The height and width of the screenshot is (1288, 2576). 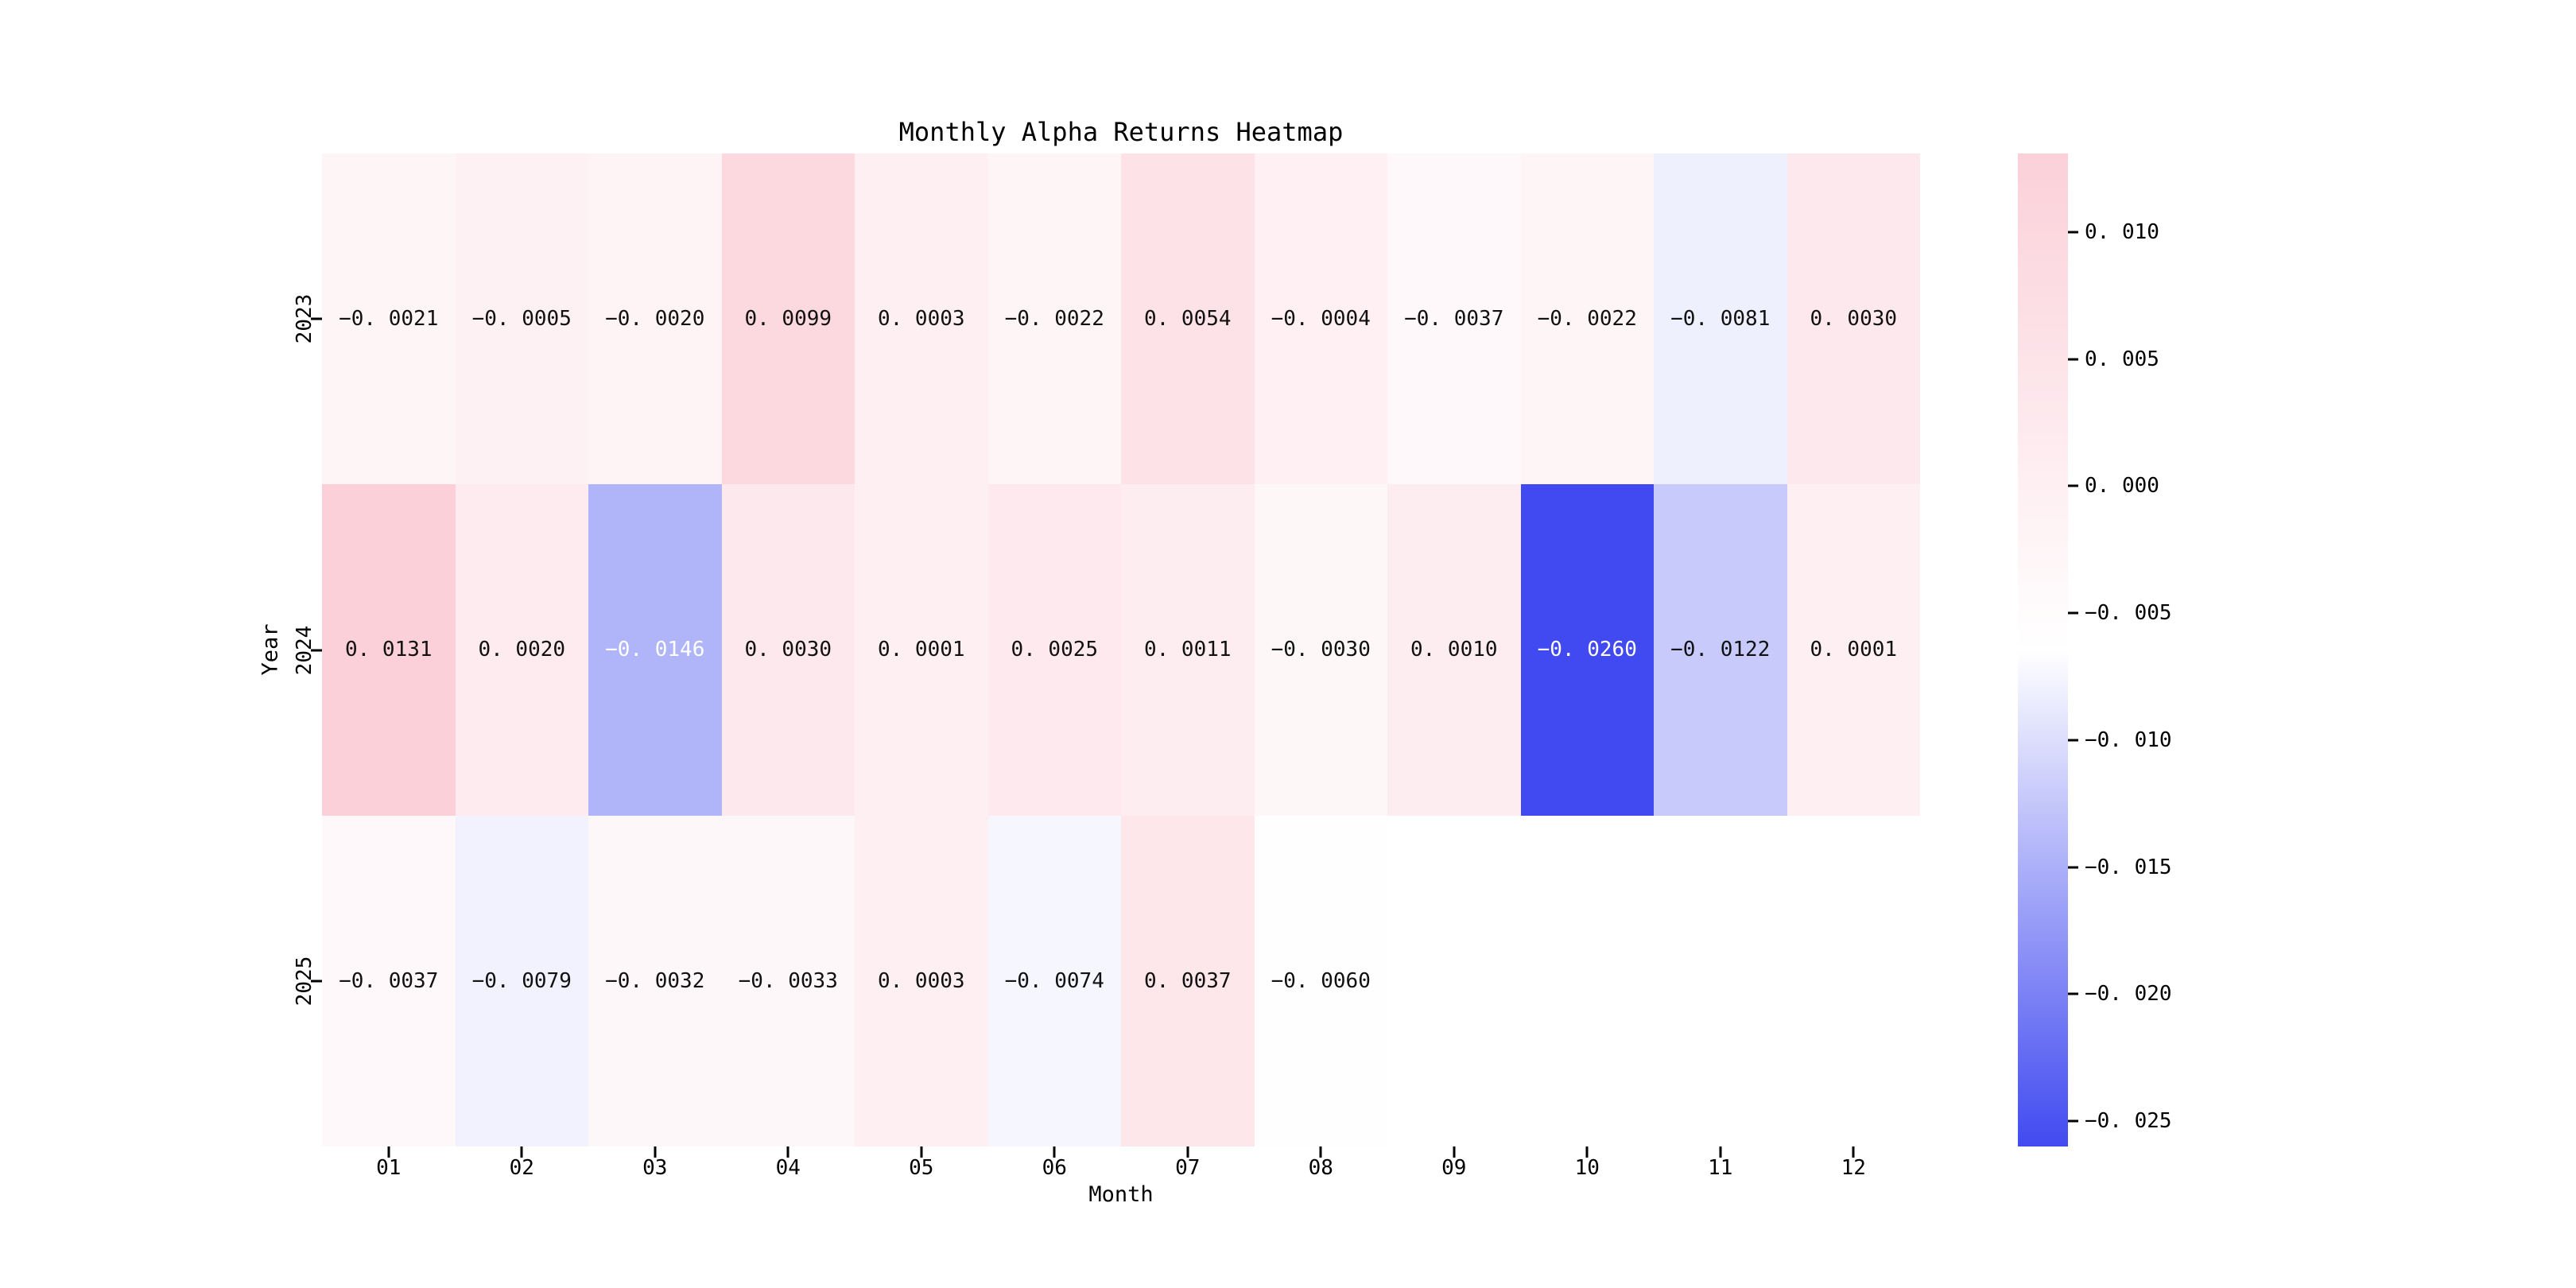 I want to click on cell-value: −0. 0030, so click(x=1321, y=650).